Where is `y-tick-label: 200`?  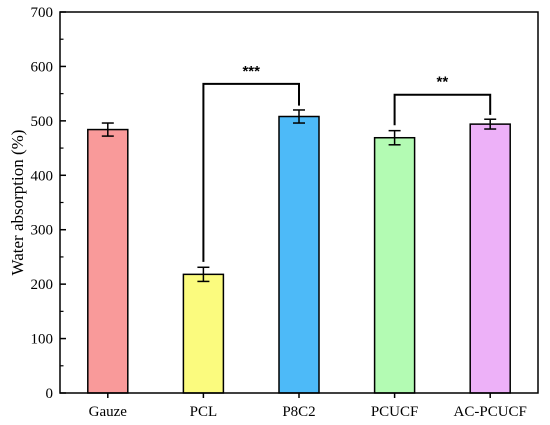 y-tick-label: 200 is located at coordinates (42, 285).